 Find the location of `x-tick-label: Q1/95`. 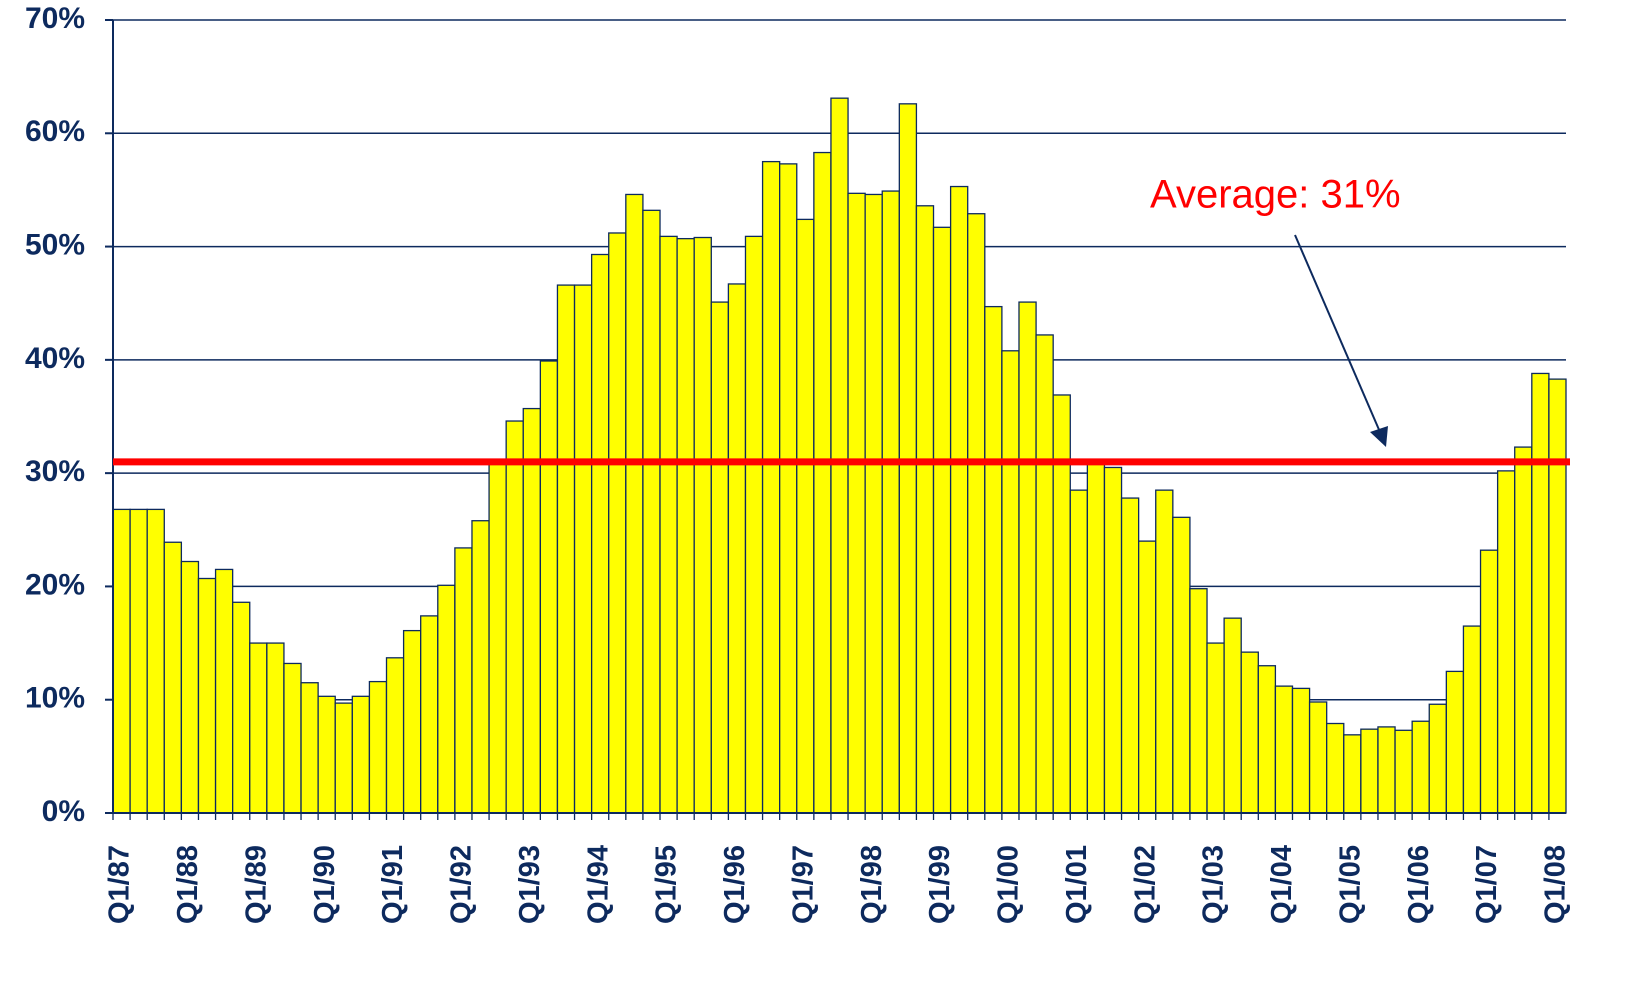

x-tick-label: Q1/95 is located at coordinates (667, 884).